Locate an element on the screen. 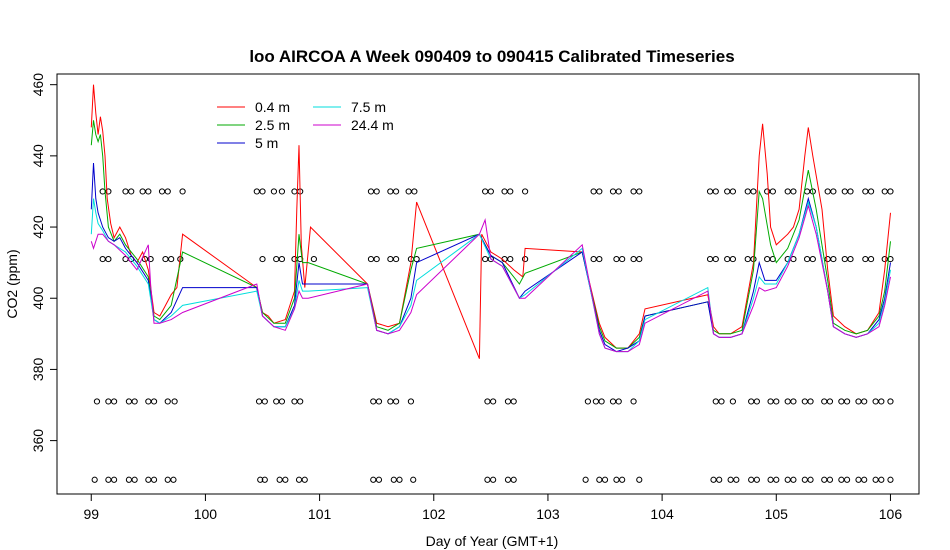 The image size is (950, 550). x-tick-label: 103 is located at coordinates (548, 514).